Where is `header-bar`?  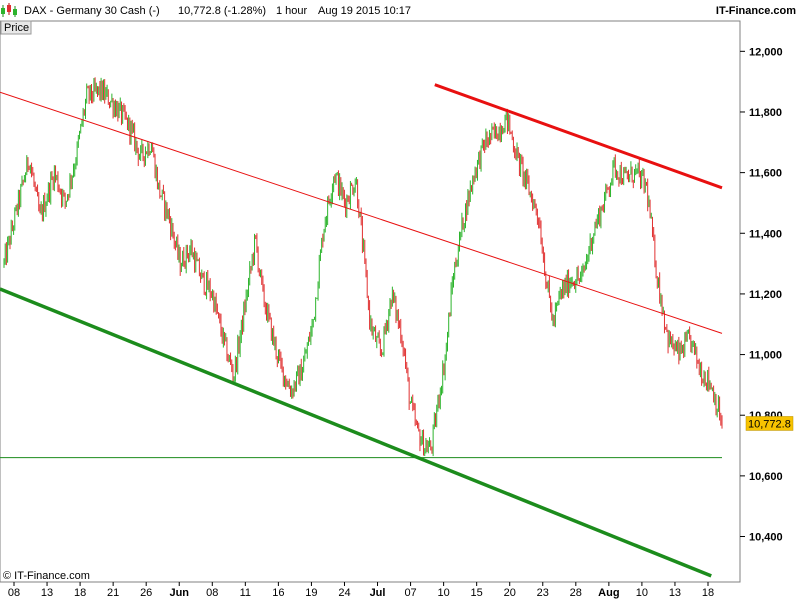 header-bar is located at coordinates (400, 10).